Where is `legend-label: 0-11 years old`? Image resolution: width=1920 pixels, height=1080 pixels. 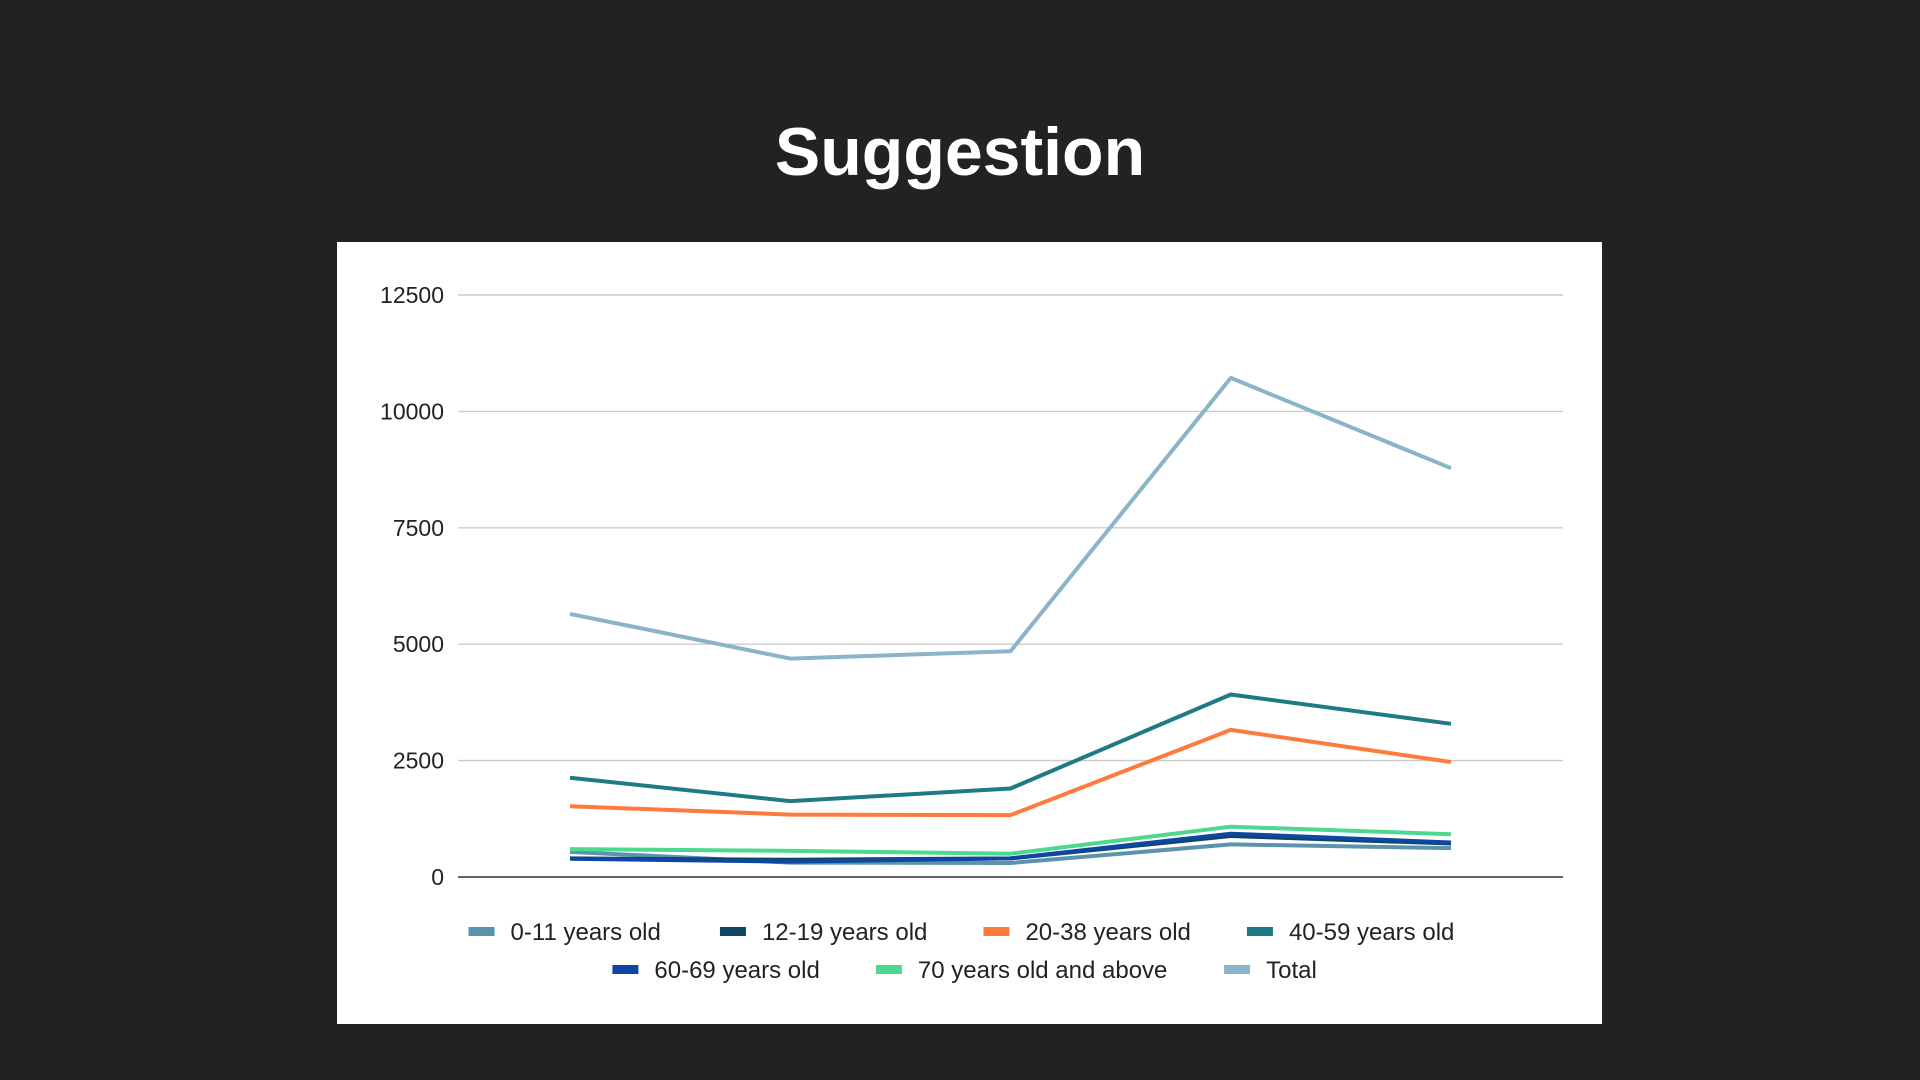
legend-label: 0-11 years old is located at coordinates (586, 932).